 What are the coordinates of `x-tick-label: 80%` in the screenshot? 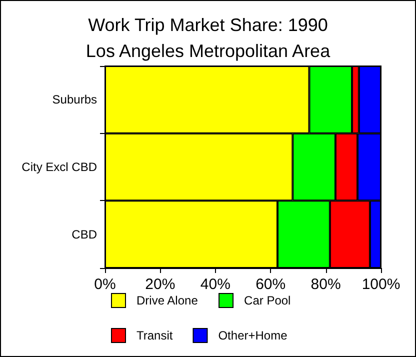 It's located at (325, 284).